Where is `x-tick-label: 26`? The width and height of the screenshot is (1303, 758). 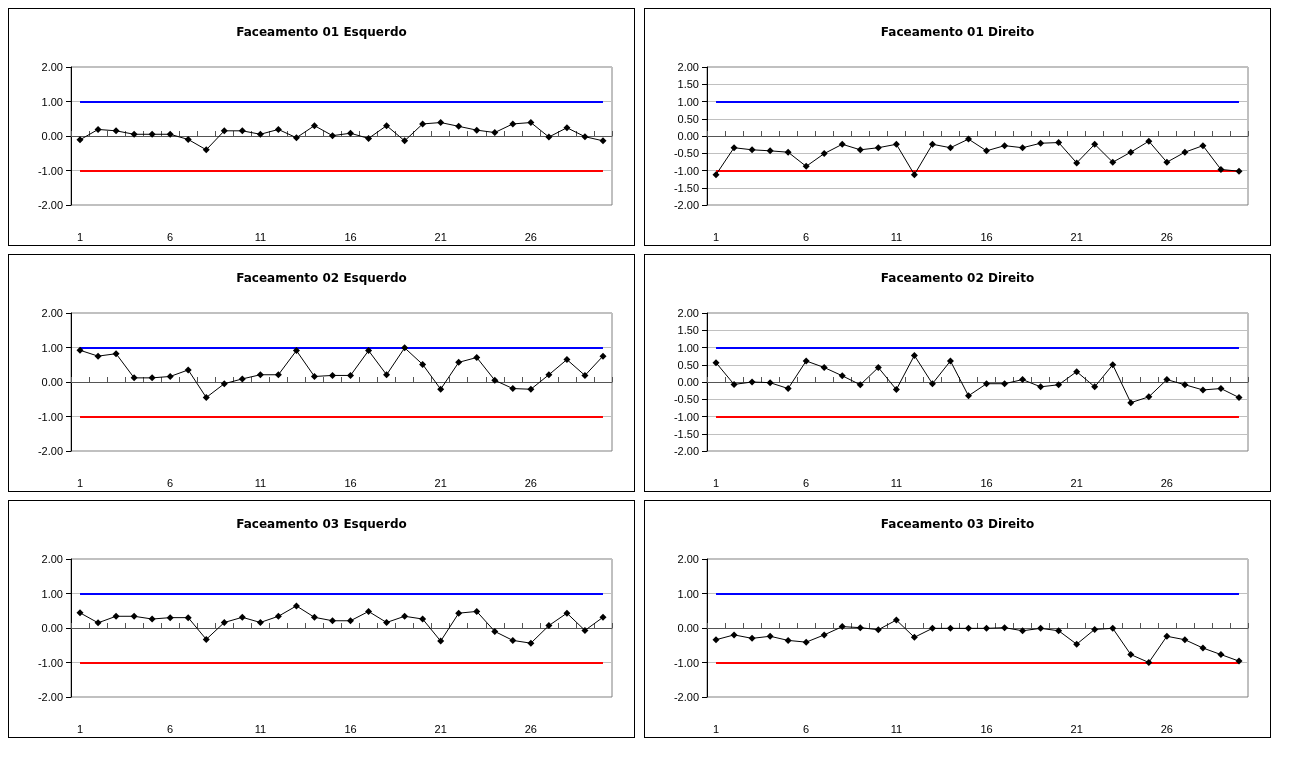 x-tick-label: 26 is located at coordinates (1166, 728).